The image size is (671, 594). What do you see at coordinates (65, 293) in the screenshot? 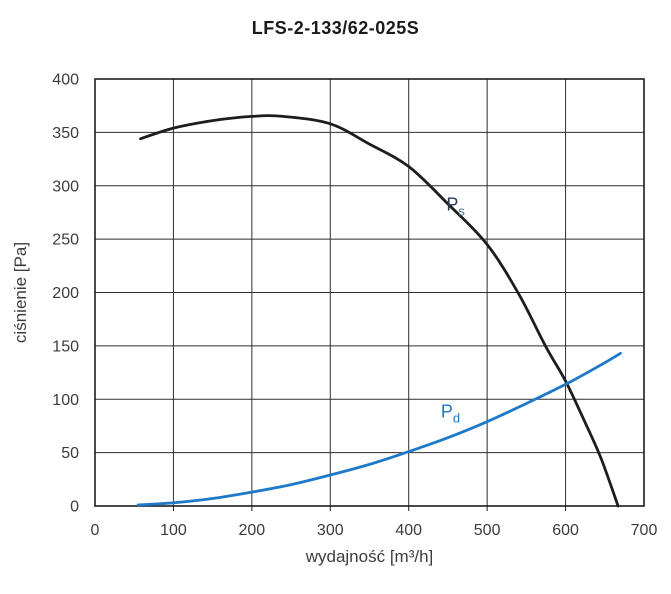
I see `y-tick-label: 200` at bounding box center [65, 293].